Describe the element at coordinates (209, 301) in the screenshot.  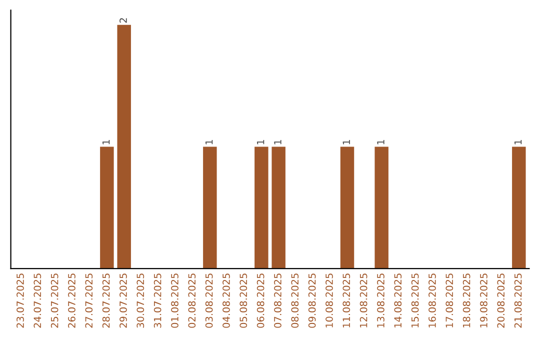
I see `x-tick-label: 03.08.2025` at that location.